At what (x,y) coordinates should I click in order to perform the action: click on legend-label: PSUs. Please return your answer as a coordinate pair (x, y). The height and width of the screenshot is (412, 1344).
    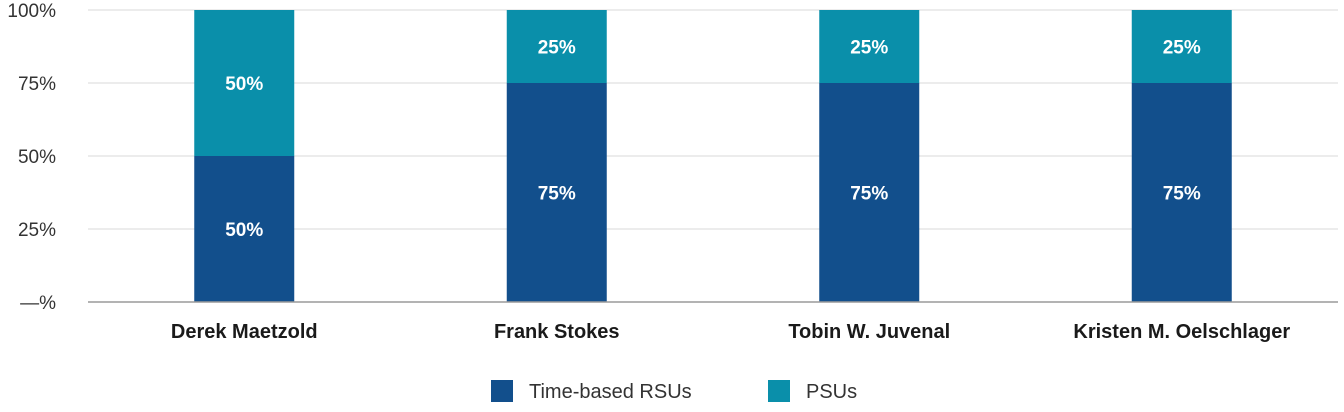
    Looking at the image, I should click on (831, 392).